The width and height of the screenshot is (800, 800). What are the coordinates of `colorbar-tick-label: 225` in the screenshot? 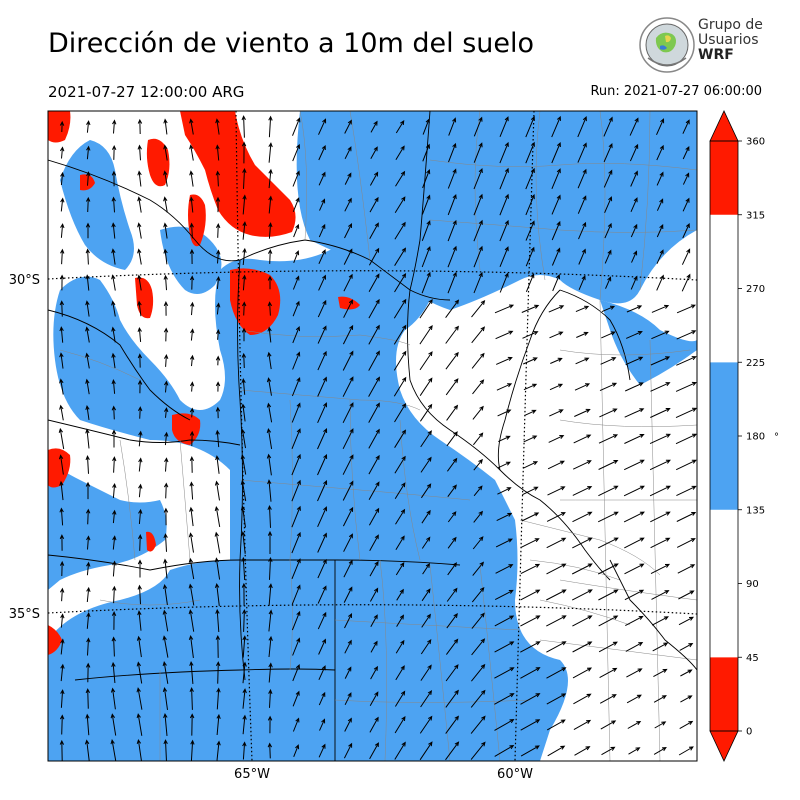 It's located at (755, 363).